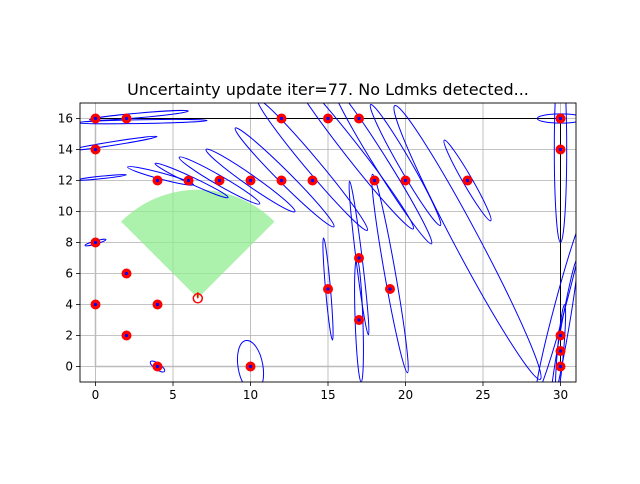  Describe the element at coordinates (65, 181) in the screenshot. I see `y-tick-label: 12` at that location.